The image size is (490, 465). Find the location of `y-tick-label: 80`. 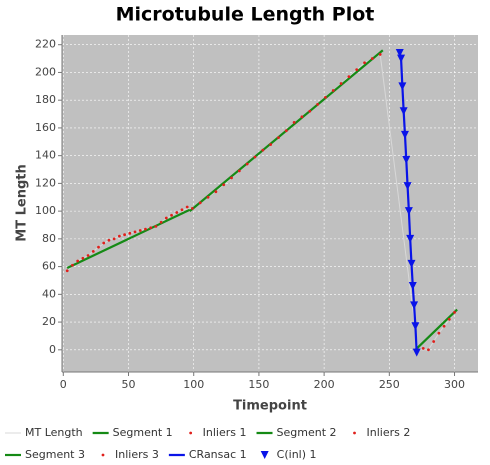

y-tick-label: 80 is located at coordinates (49, 238).